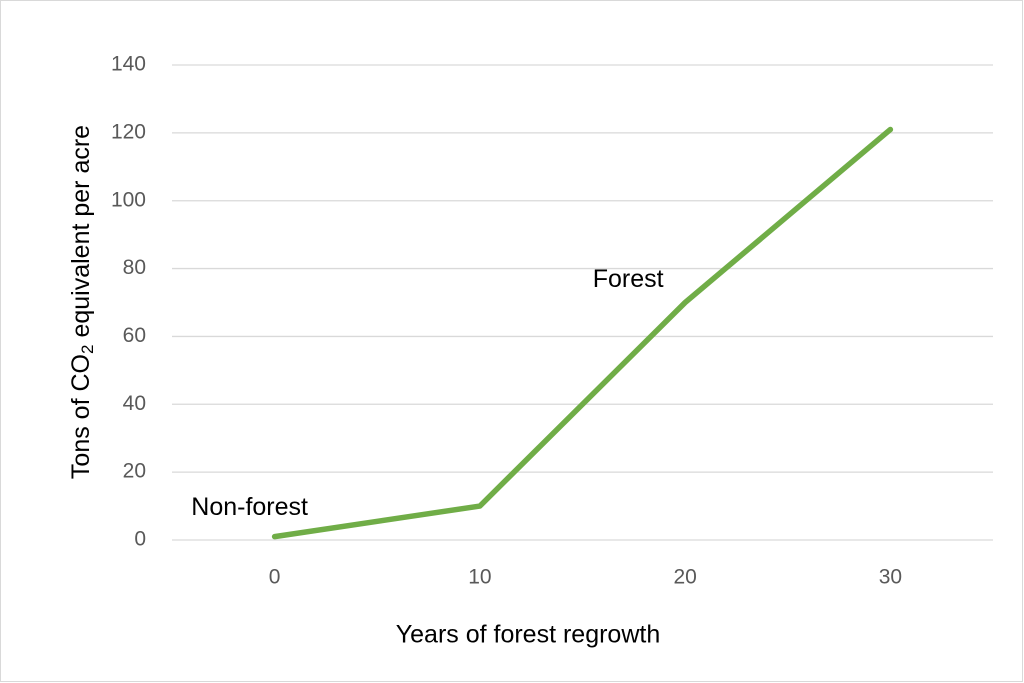 This screenshot has height=683, width=1024. What do you see at coordinates (128, 199) in the screenshot?
I see `y-tick-label: 100` at bounding box center [128, 199].